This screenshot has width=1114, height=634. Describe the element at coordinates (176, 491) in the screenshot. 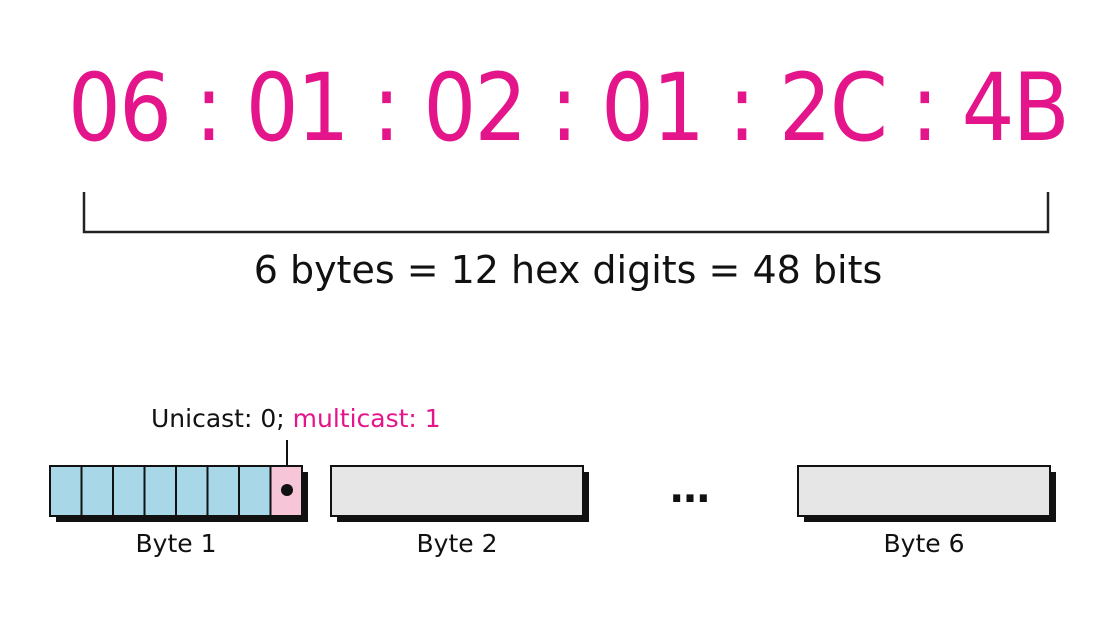

I see `bit-dividers` at that location.